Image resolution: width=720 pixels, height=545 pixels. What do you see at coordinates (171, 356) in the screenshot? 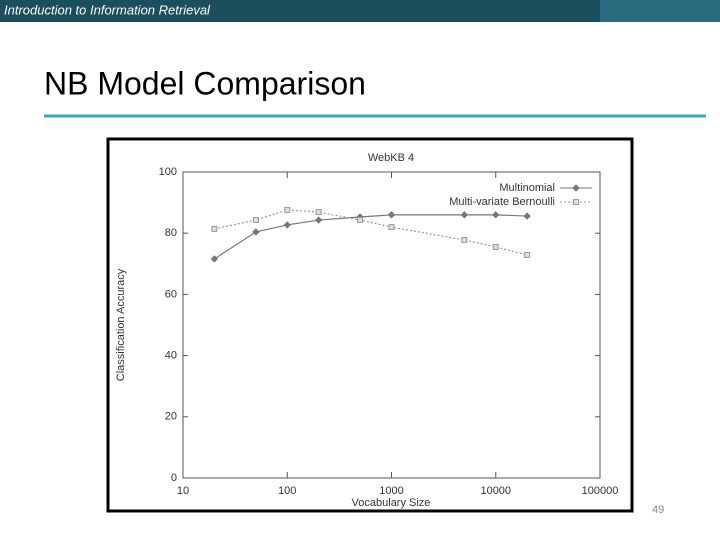
I see `y-tick-label: 40` at bounding box center [171, 356].